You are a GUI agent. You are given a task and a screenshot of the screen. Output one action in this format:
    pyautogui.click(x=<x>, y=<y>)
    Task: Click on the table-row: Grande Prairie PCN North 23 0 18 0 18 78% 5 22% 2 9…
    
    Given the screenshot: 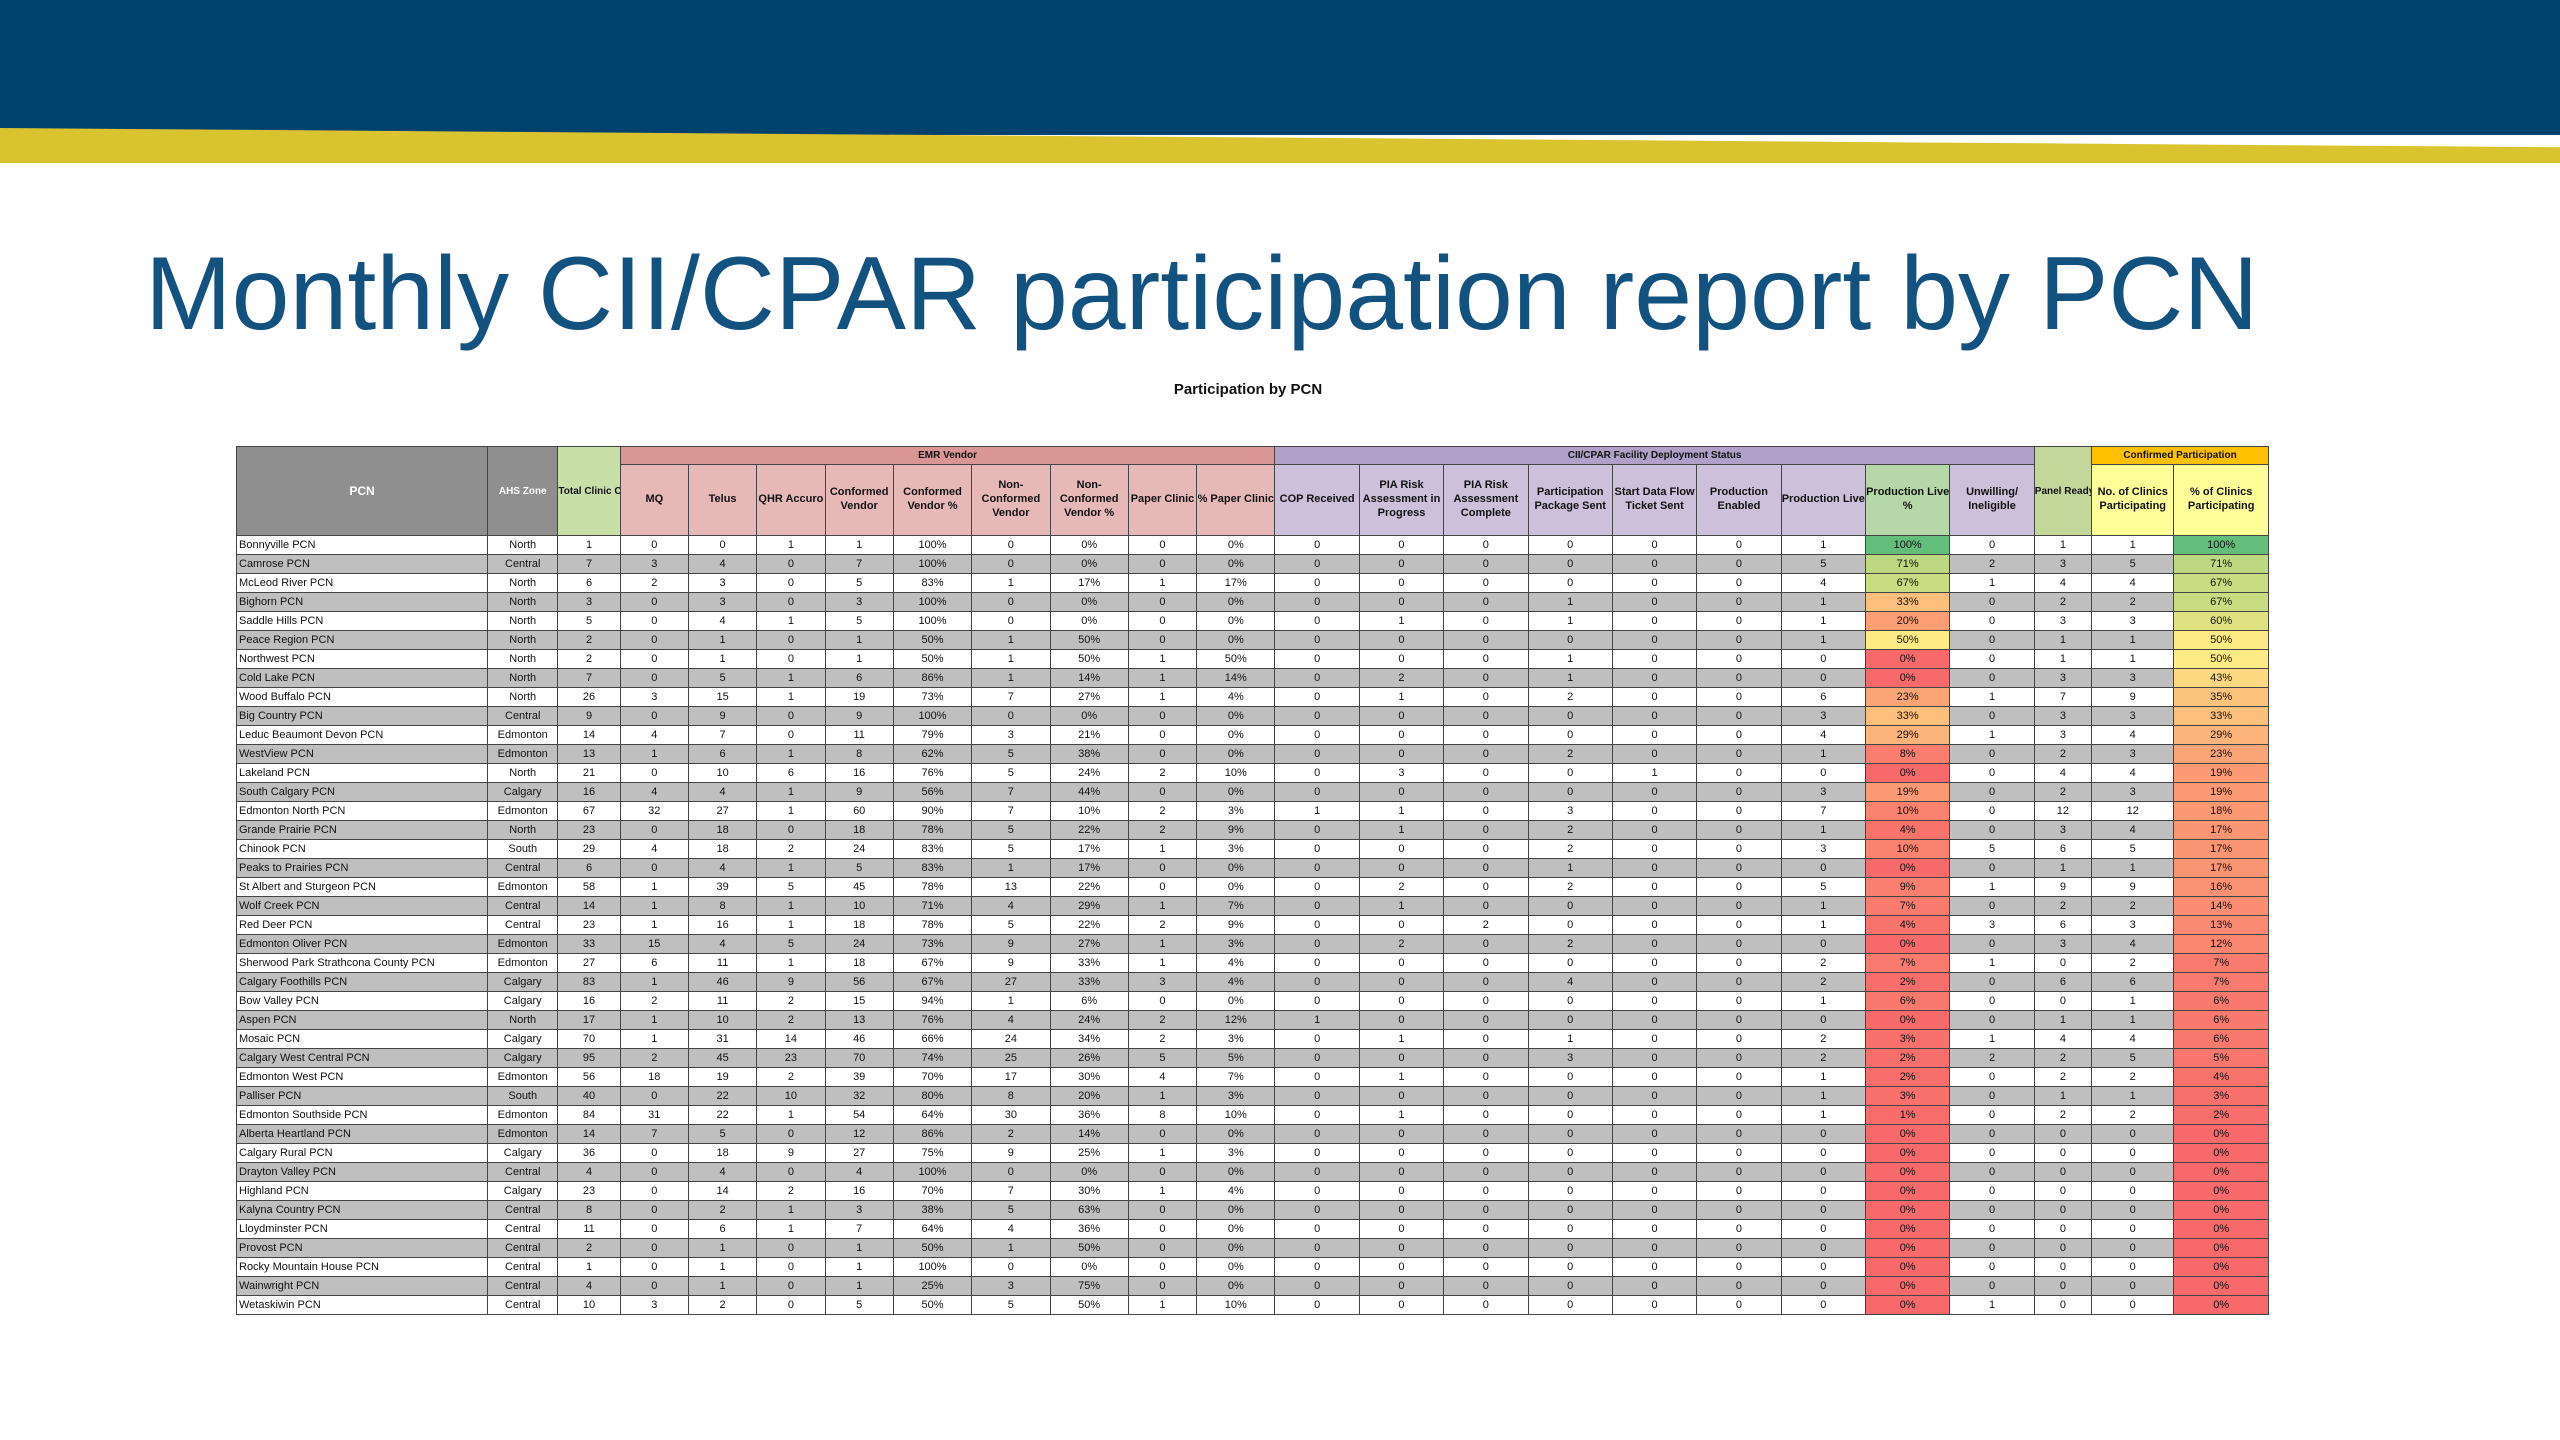 What is the action you would take?
    pyautogui.click(x=1252, y=830)
    